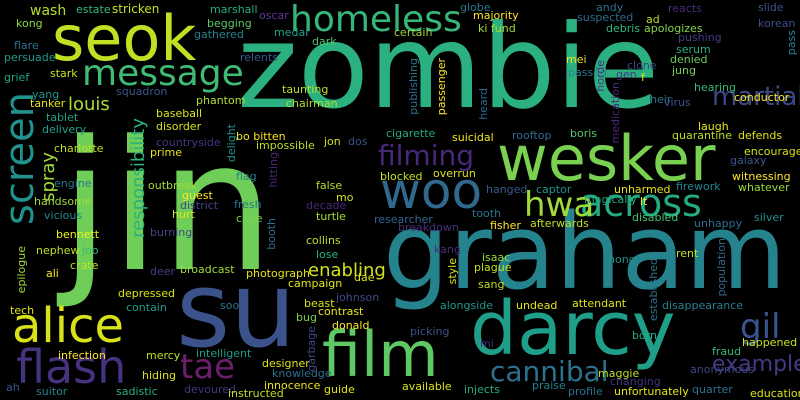 The height and width of the screenshot is (400, 800). I want to click on word-flash: flash, so click(71, 367).